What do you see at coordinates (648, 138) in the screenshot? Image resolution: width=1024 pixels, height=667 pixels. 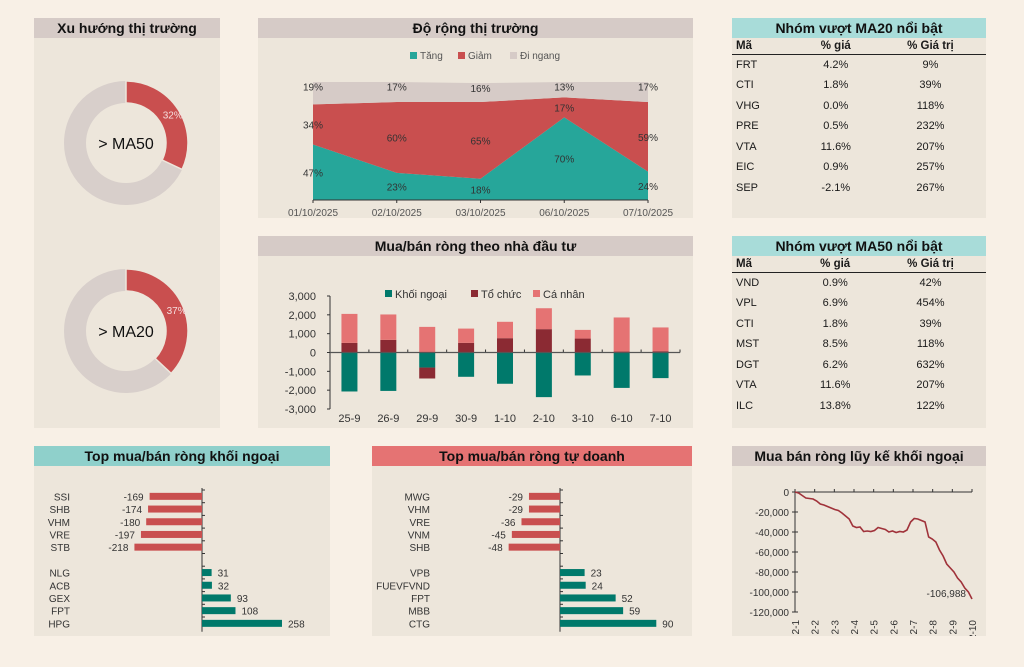 I see `data-label: 59%` at bounding box center [648, 138].